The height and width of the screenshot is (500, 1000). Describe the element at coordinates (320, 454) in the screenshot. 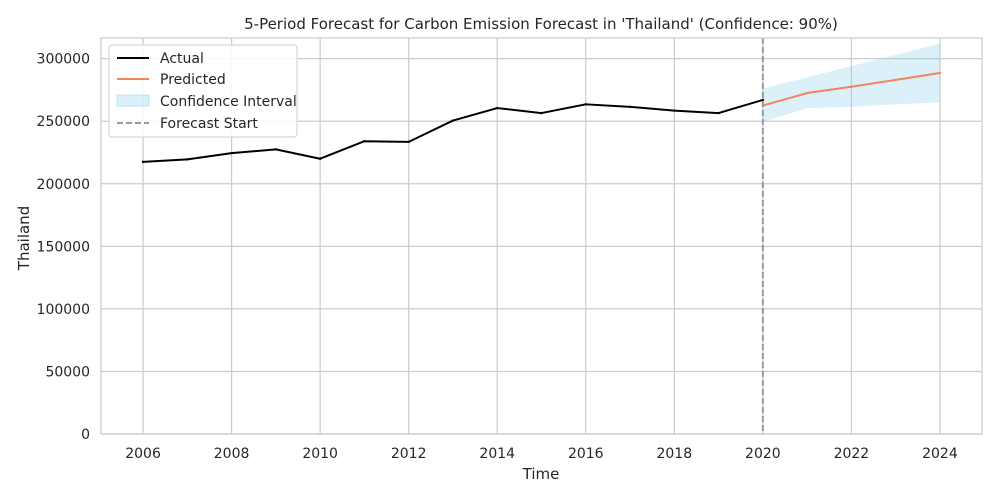

I see `x-tick-label: 2010` at that location.